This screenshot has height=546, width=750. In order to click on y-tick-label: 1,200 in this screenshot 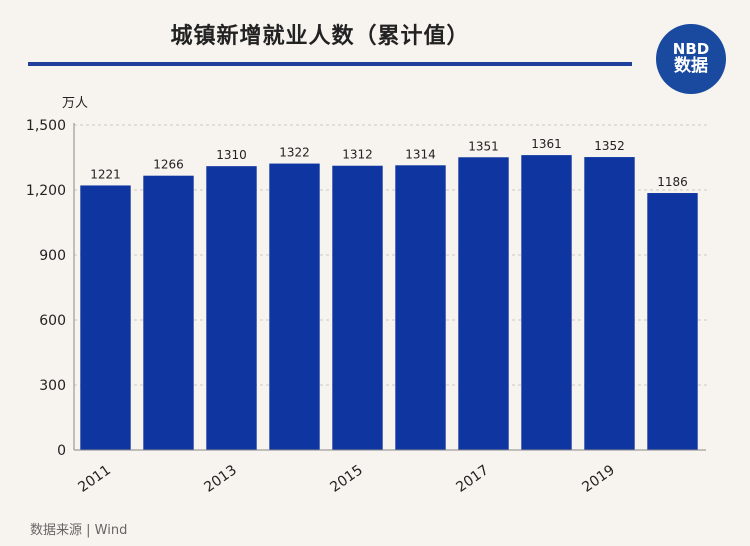, I will do `click(46, 191)`.